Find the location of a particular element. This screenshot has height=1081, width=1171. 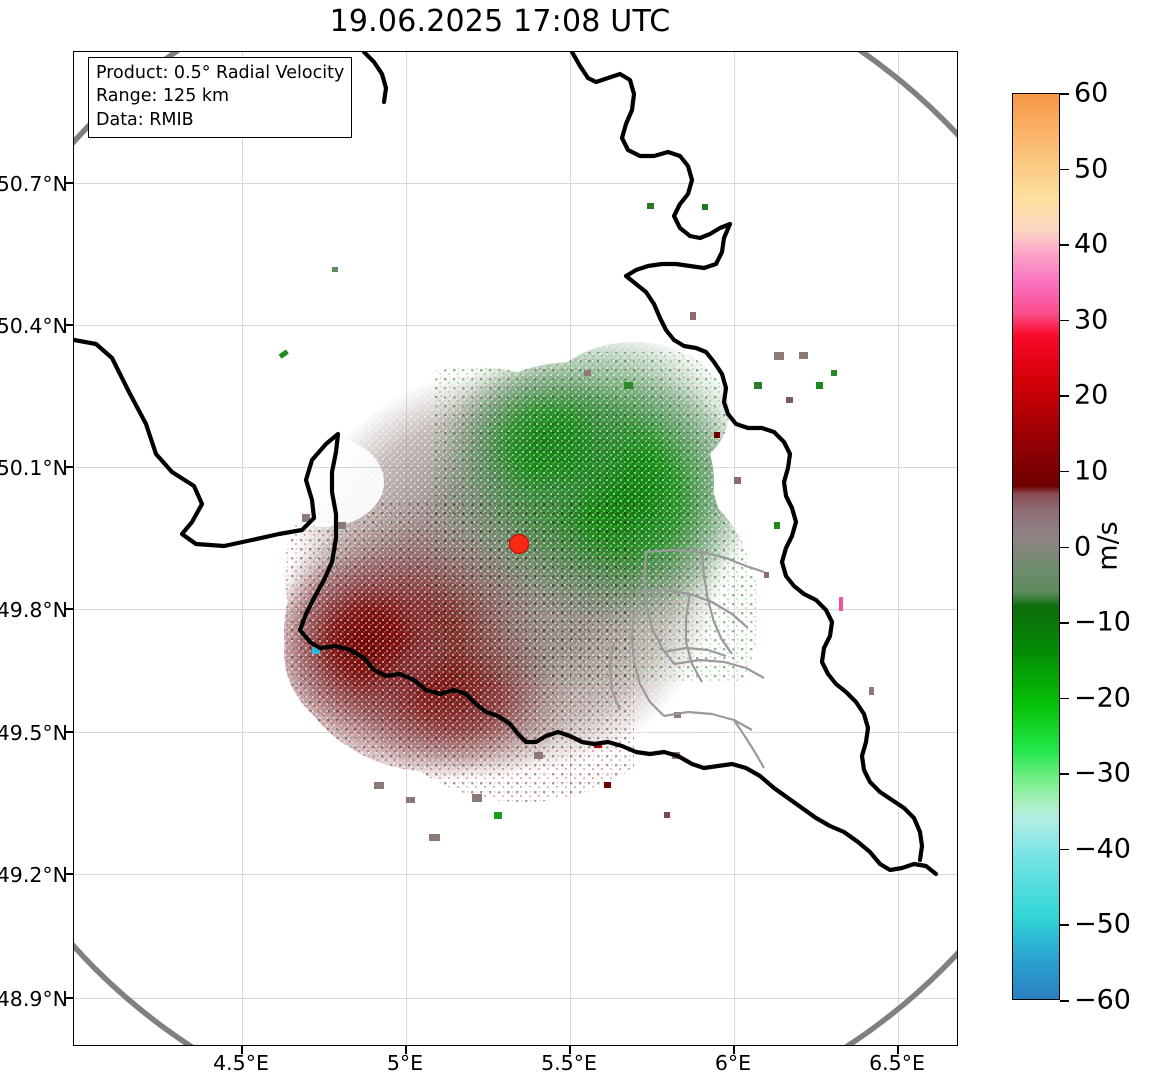

colorbar-label-3: 30 is located at coordinates (1091, 320).